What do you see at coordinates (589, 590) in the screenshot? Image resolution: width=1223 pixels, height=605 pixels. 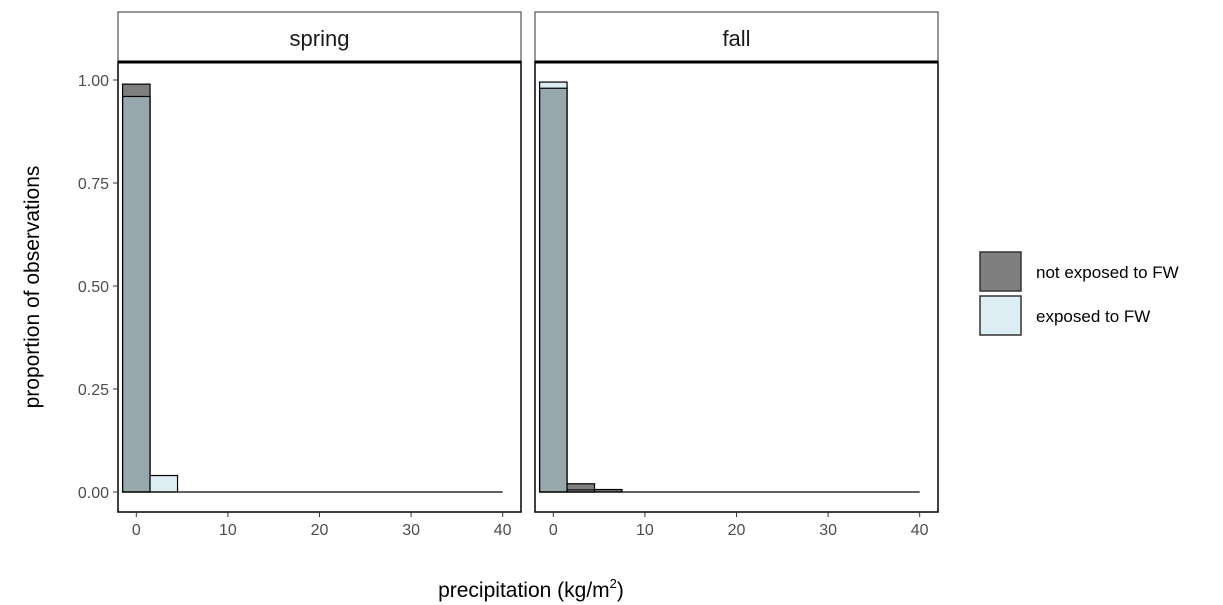 I see `x-axis-title-slash: /` at bounding box center [589, 590].